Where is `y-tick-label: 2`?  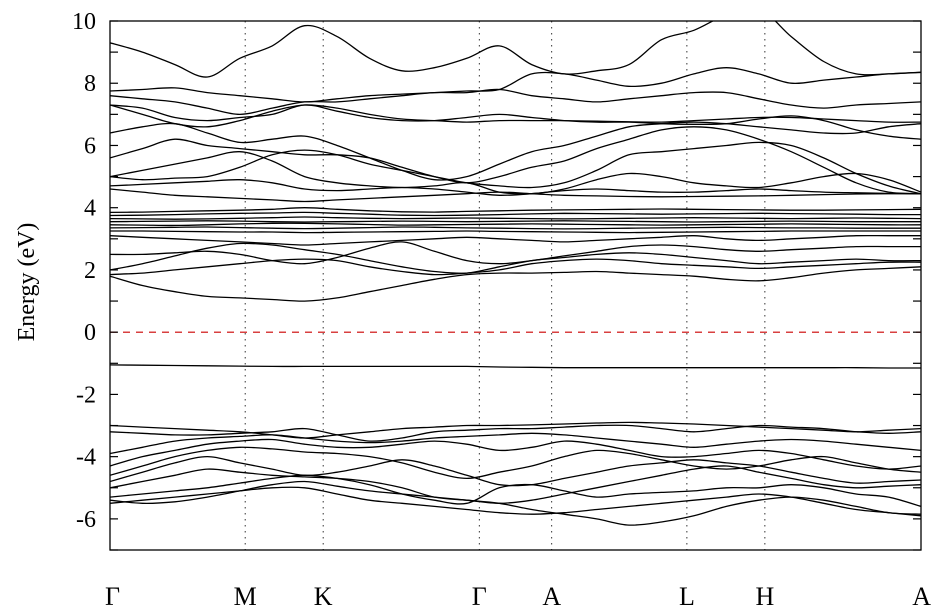 y-tick-label: 2 is located at coordinates (90, 271).